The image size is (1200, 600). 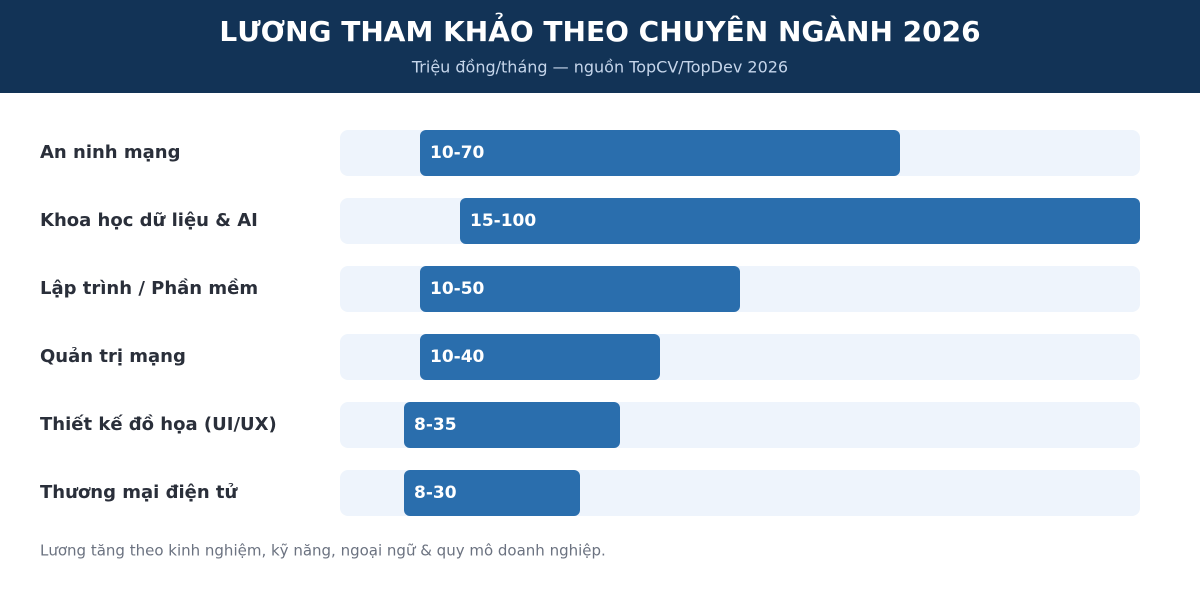 What do you see at coordinates (158, 424) in the screenshot?
I see `category-label: Thiết kế đồ họa (UI/UX)` at bounding box center [158, 424].